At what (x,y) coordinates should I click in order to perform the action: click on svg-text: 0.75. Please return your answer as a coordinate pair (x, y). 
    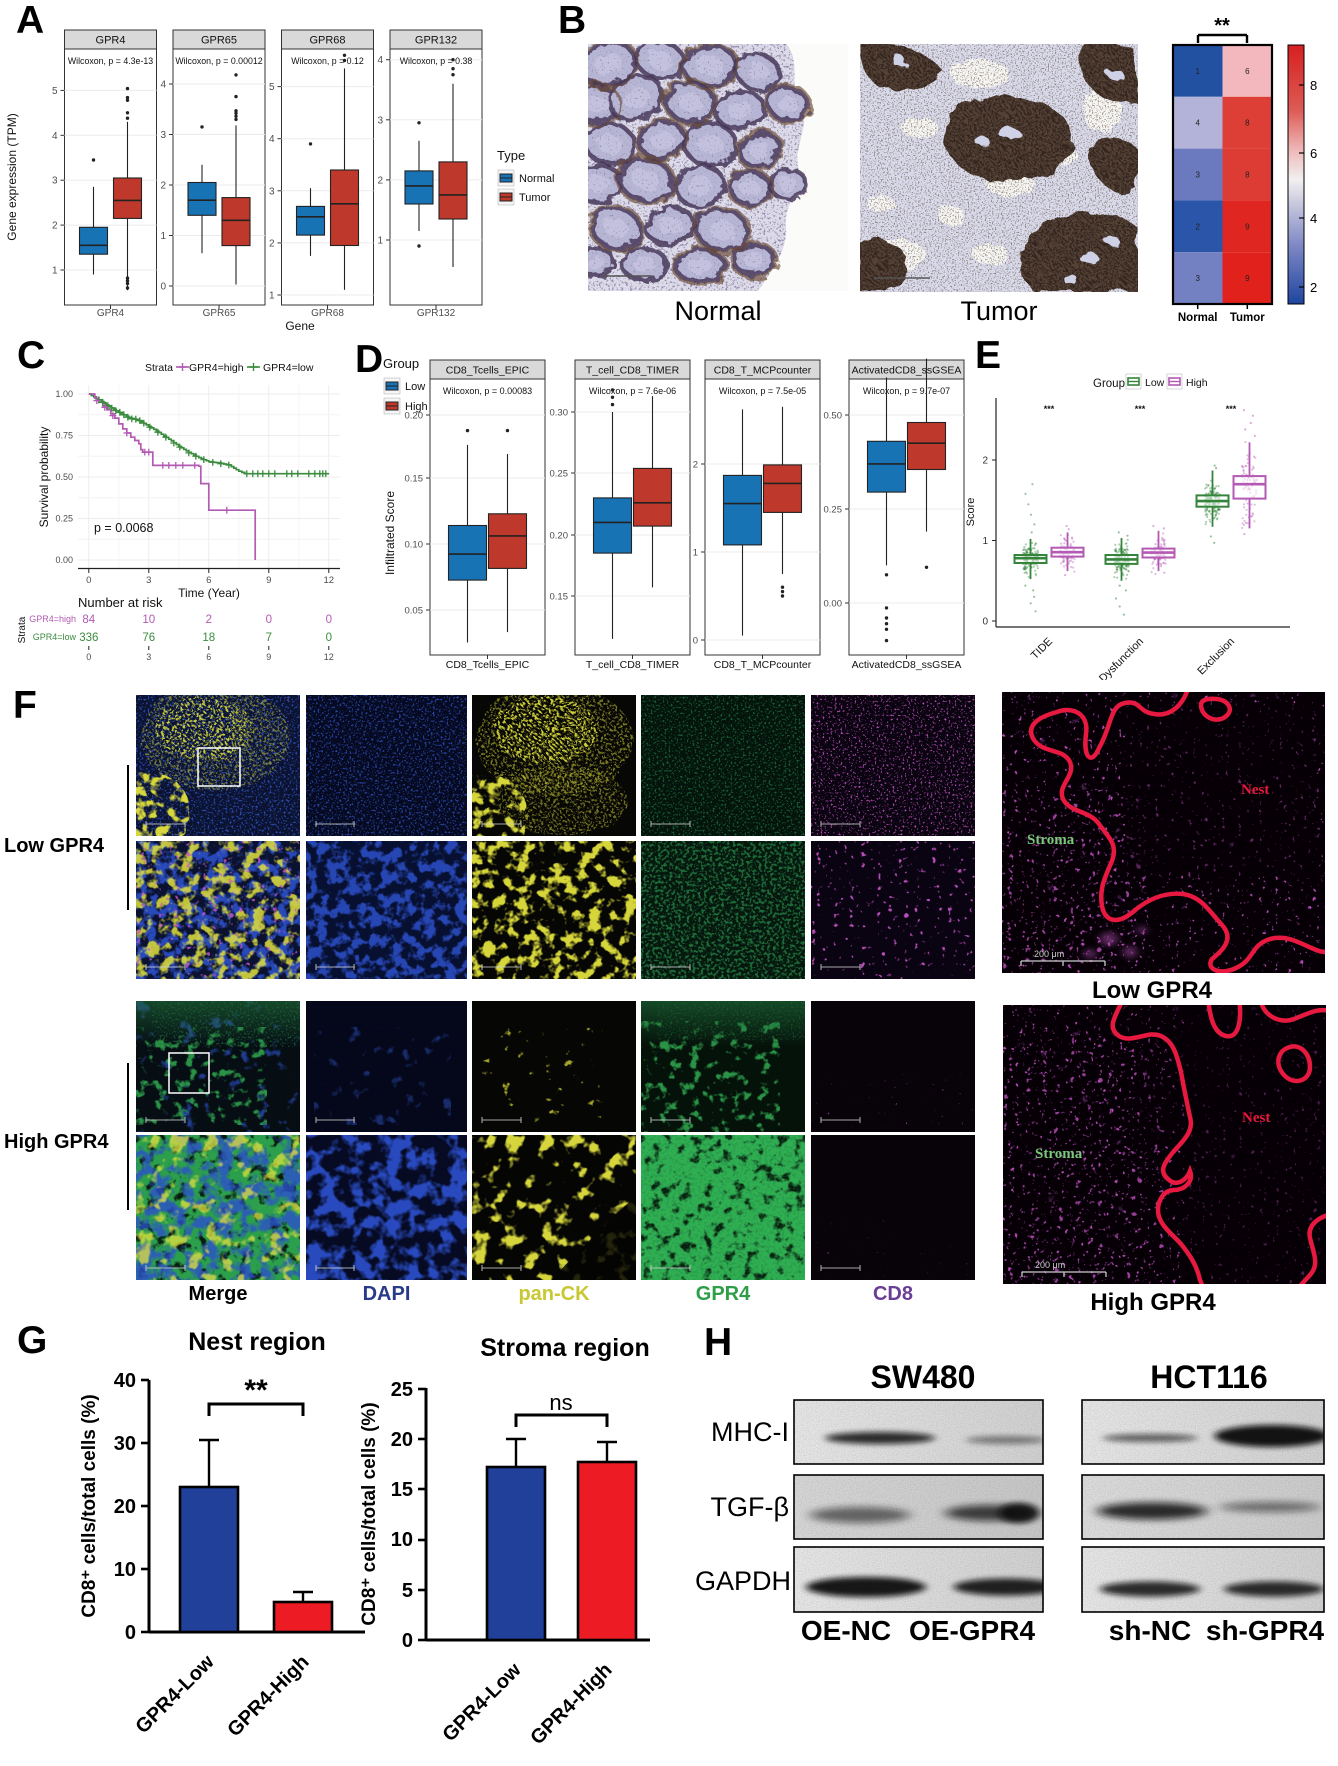
    Looking at the image, I should click on (64, 436).